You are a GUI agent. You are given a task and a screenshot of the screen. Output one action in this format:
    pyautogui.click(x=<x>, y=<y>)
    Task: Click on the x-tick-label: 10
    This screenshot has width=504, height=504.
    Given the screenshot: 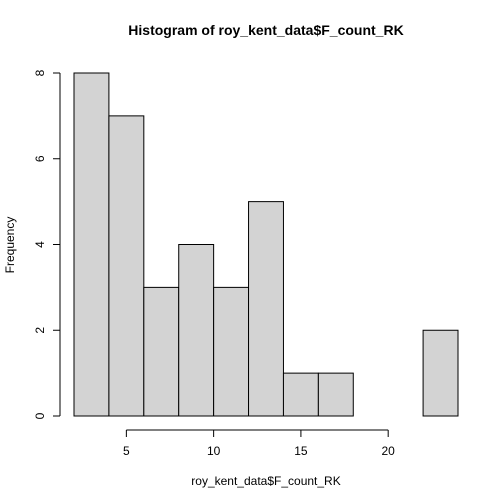 What is the action you would take?
    pyautogui.click(x=214, y=451)
    